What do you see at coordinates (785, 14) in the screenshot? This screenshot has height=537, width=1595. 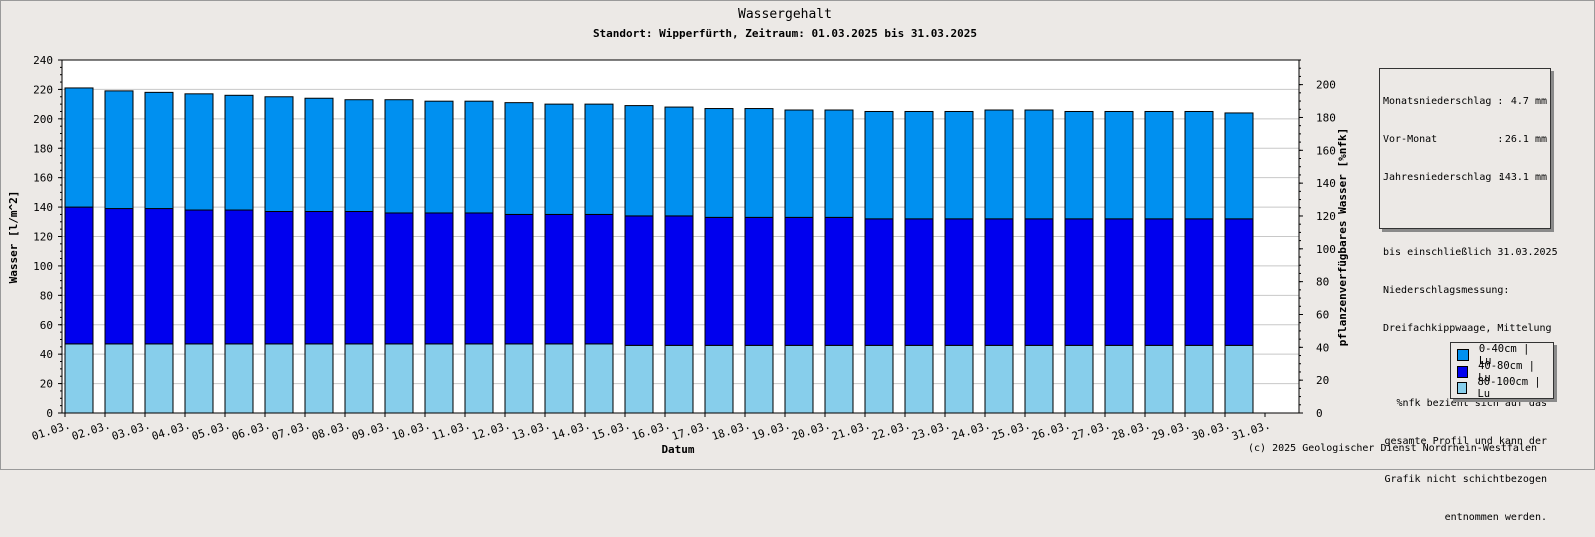 I see `chart-title: Wassergehalt` at bounding box center [785, 14].